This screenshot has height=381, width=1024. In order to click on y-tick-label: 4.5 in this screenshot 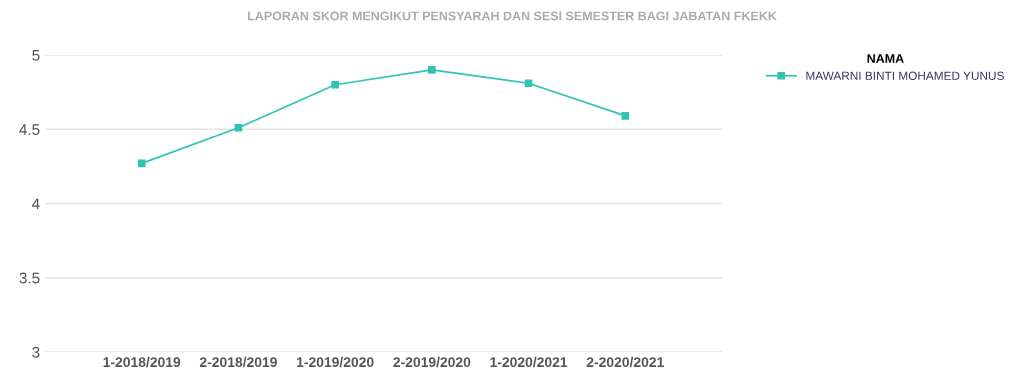, I will do `click(29, 129)`.